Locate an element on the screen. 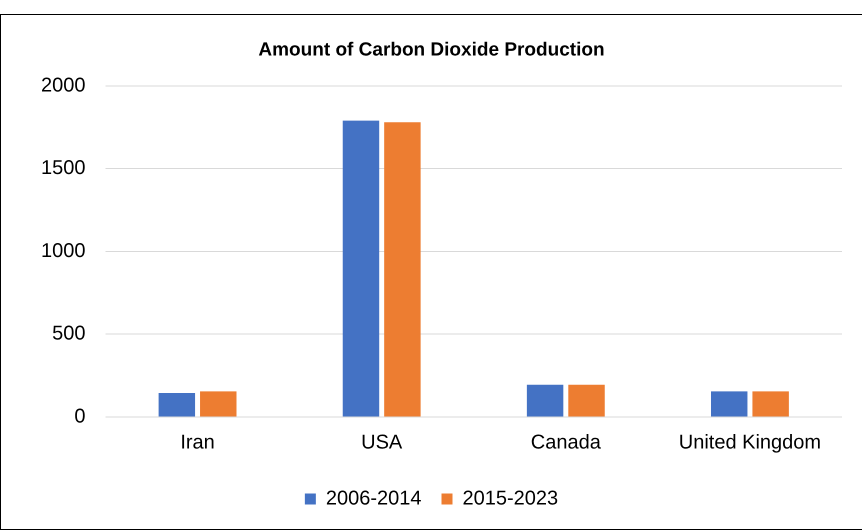  chart-title: Amount of Carbon Dioxide Production is located at coordinates (431, 50).